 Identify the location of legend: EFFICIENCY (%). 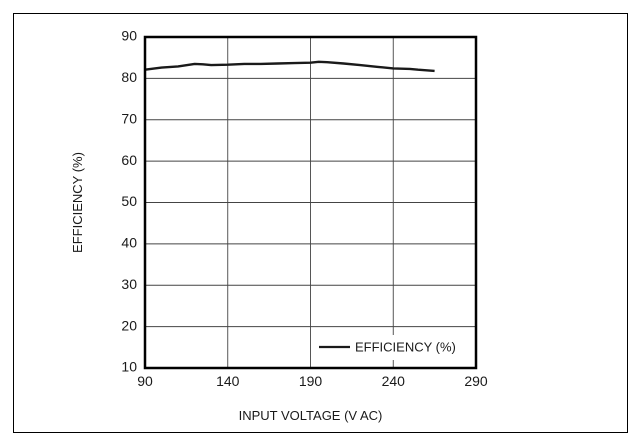
(393, 347).